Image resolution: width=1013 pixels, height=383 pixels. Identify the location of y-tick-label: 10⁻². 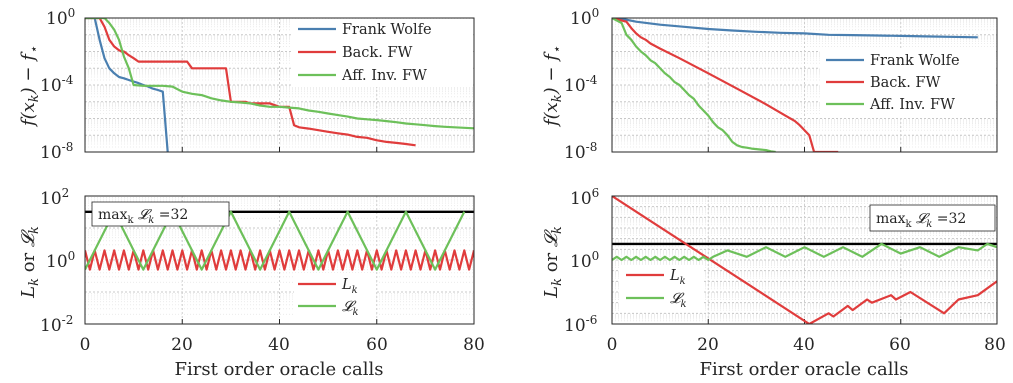
(56, 324).